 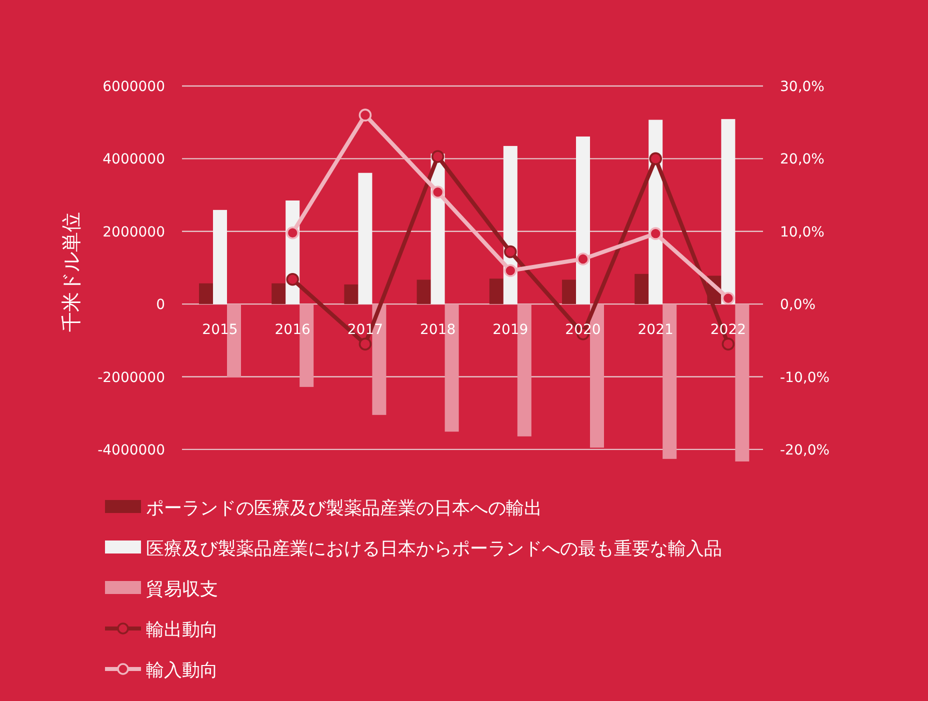 I want to click on x-tick-label: 2015, so click(x=220, y=330).